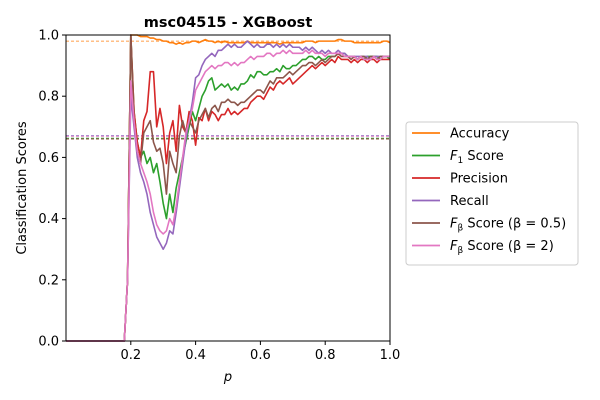  Describe the element at coordinates (48, 97) in the screenshot. I see `y-tick-label: 0.8` at that location.